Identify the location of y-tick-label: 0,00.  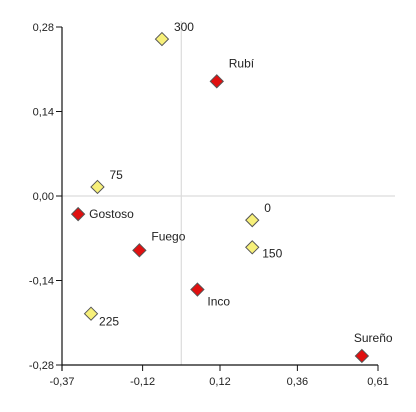
(43, 197).